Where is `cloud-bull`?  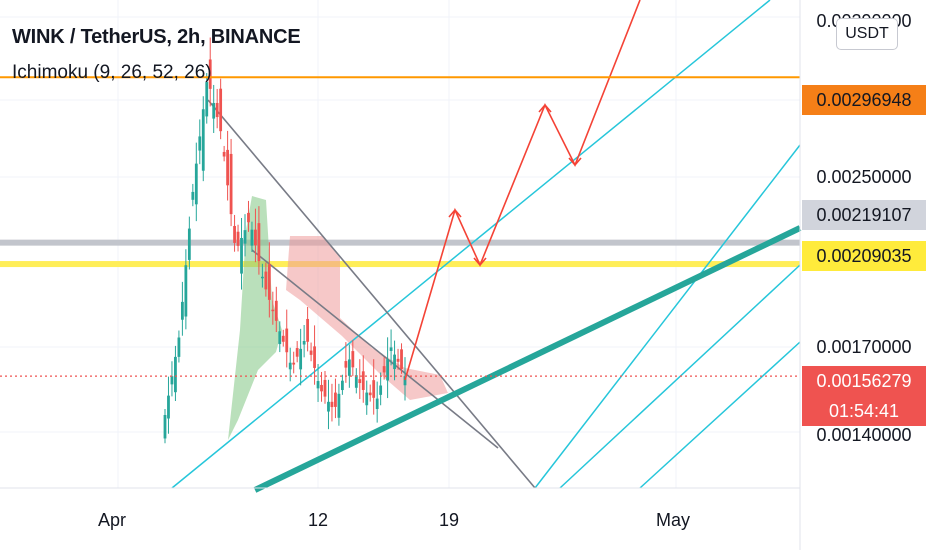
cloud-bull is located at coordinates (255, 318).